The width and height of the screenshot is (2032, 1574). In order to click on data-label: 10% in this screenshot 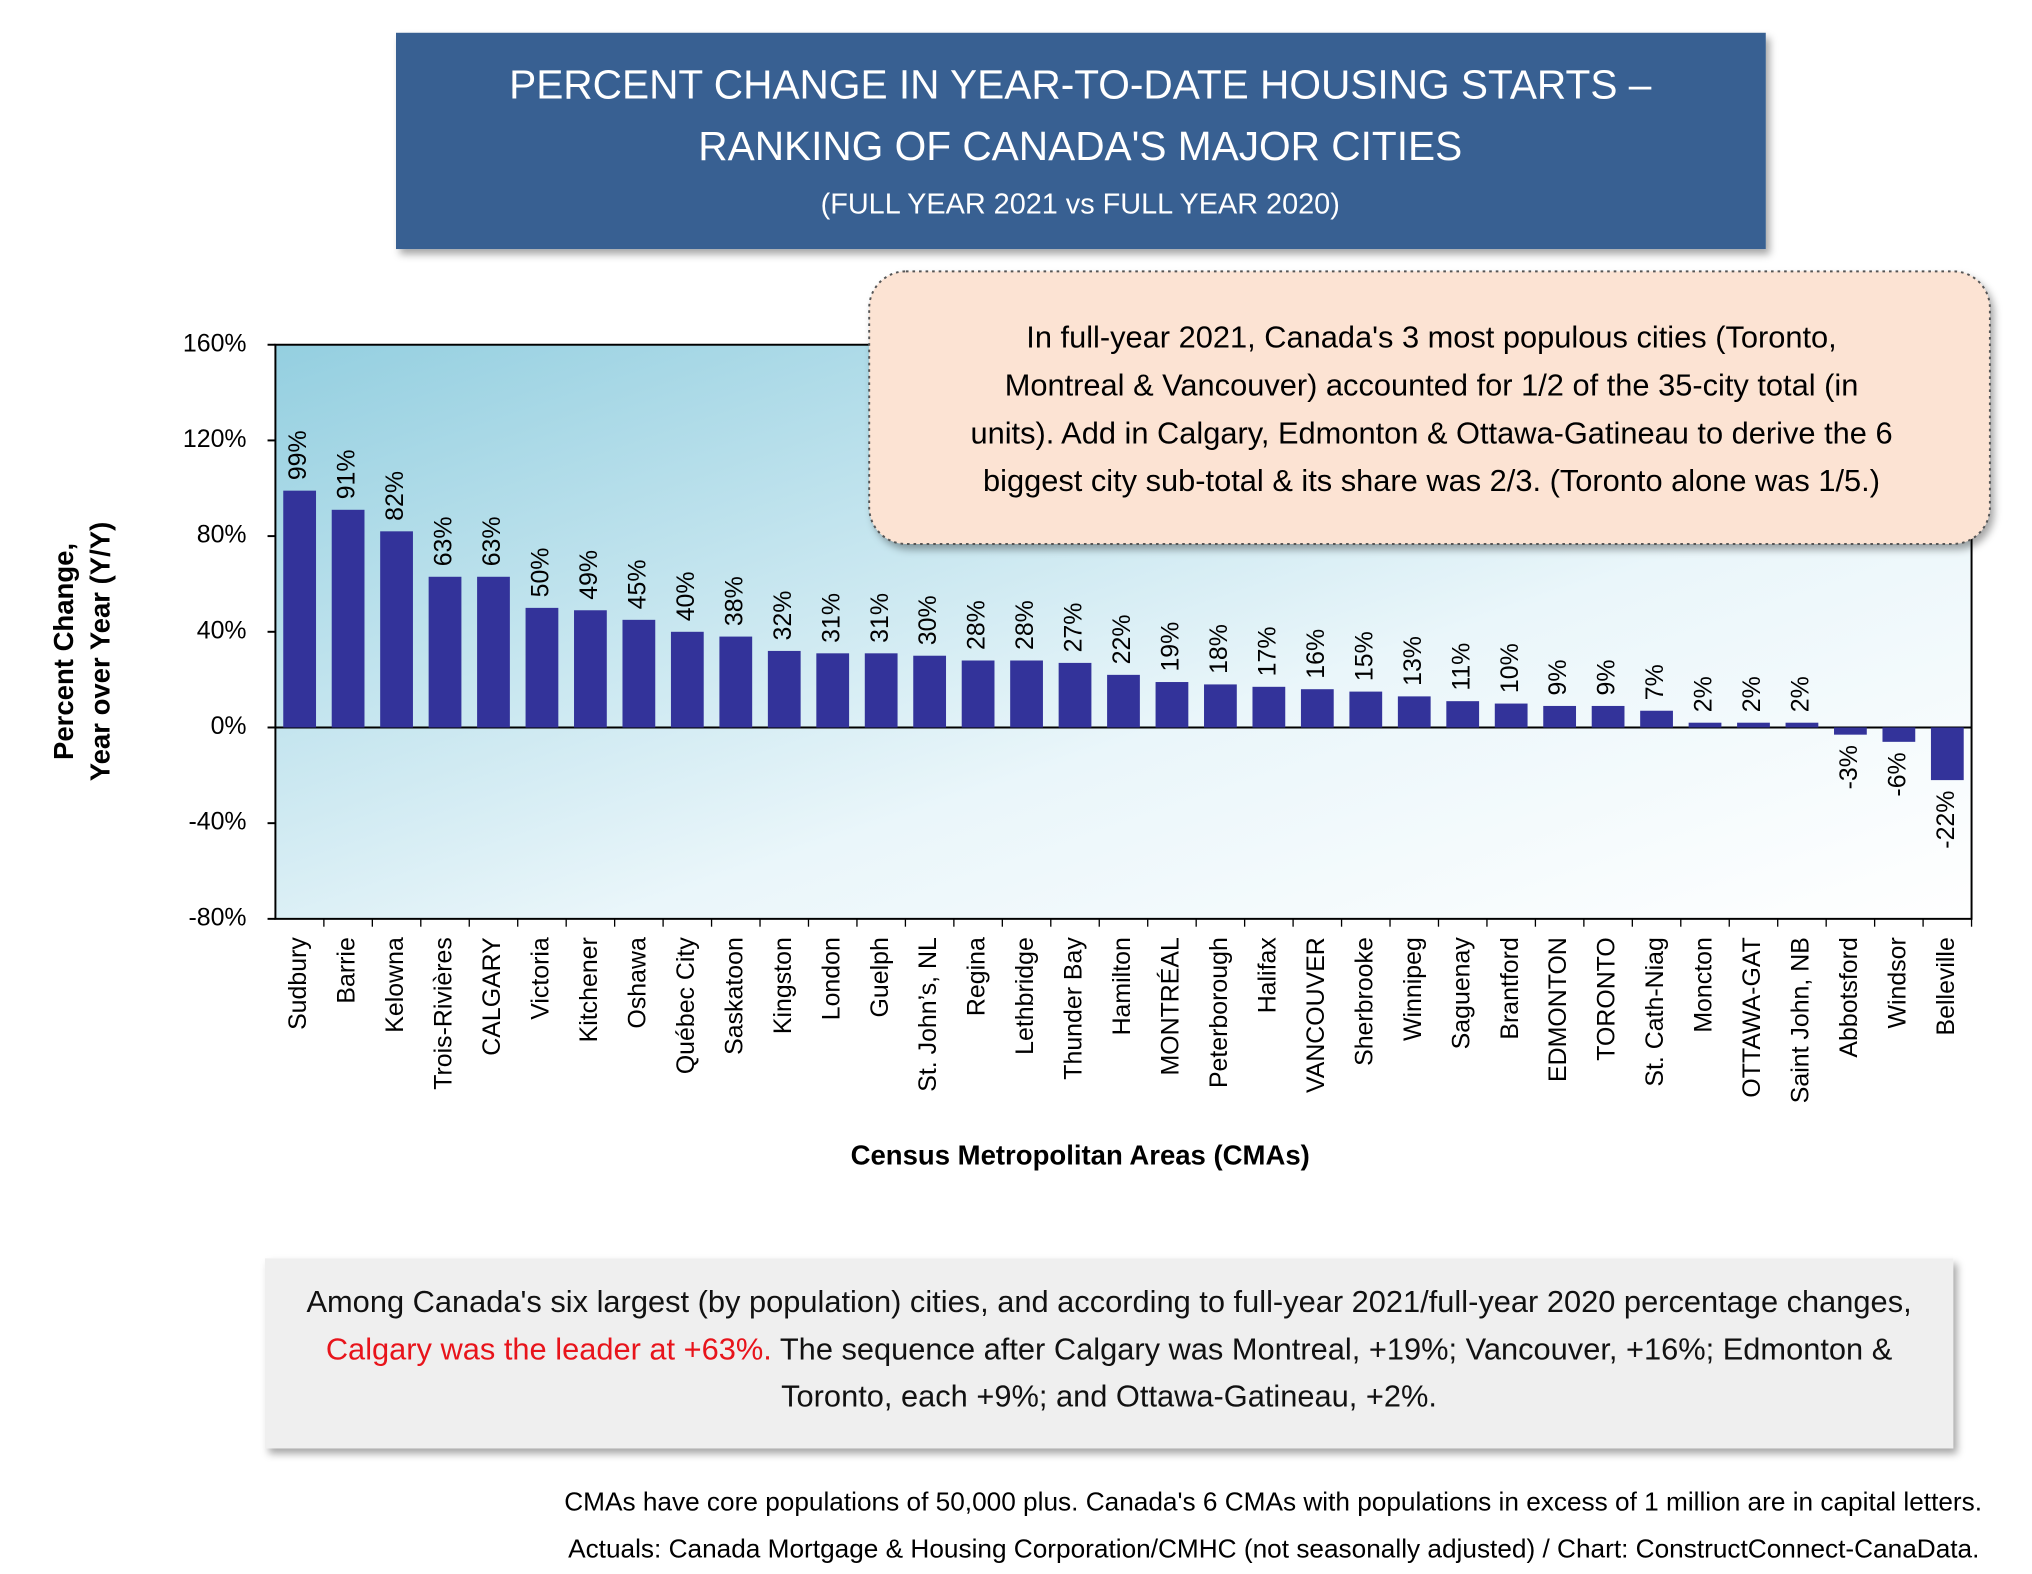, I will do `click(1510, 668)`.